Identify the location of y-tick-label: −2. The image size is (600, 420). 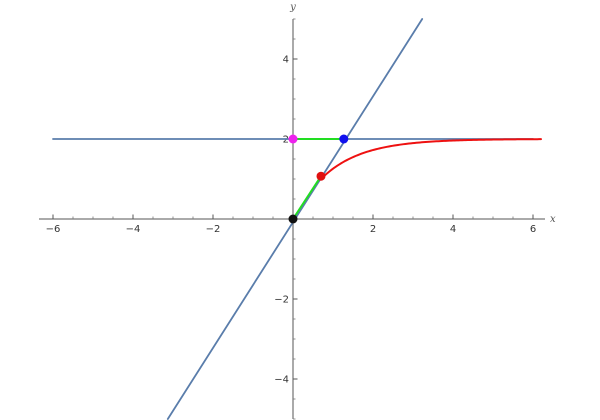
(281, 300).